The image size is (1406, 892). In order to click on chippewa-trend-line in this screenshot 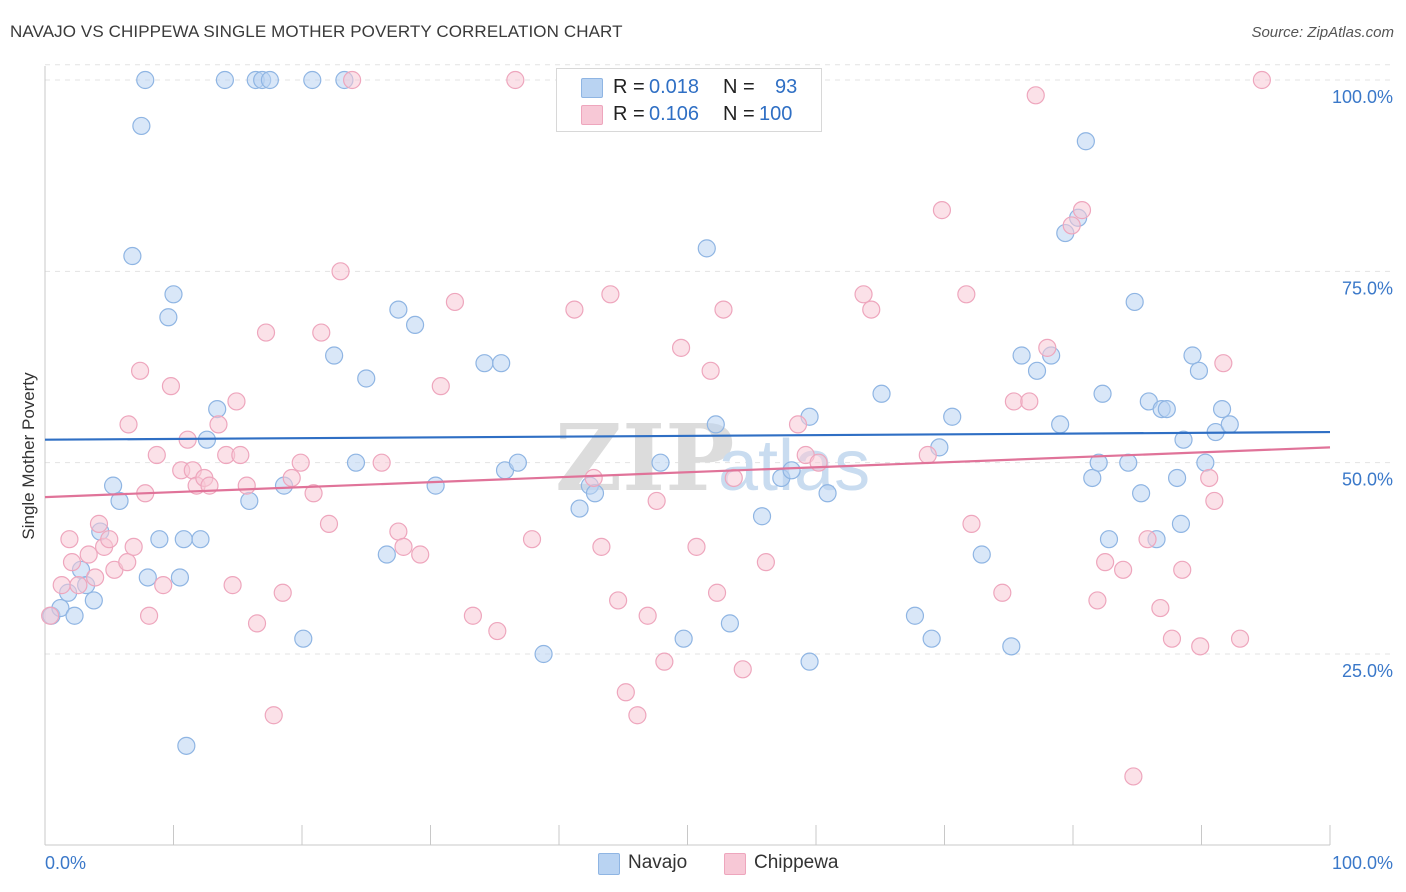, I will do `click(687, 472)`.